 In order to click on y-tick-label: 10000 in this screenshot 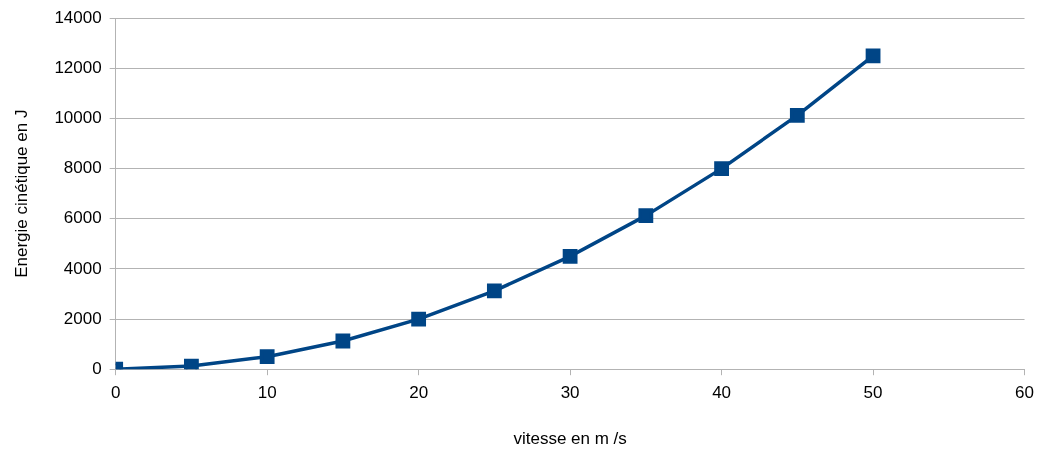, I will do `click(78, 118)`.